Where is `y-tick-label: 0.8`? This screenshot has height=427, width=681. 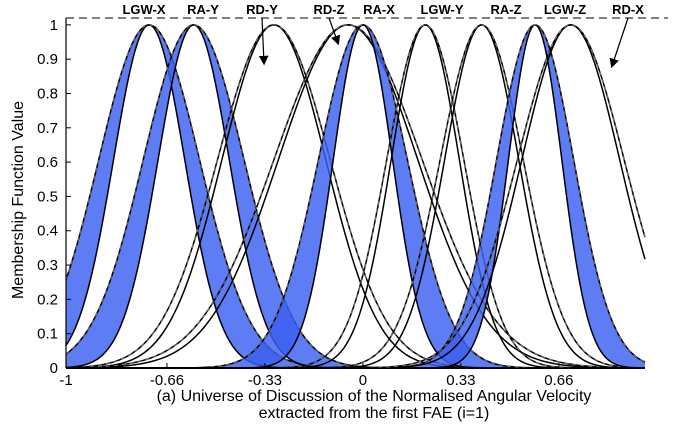 y-tick-label: 0.8 is located at coordinates (47, 93).